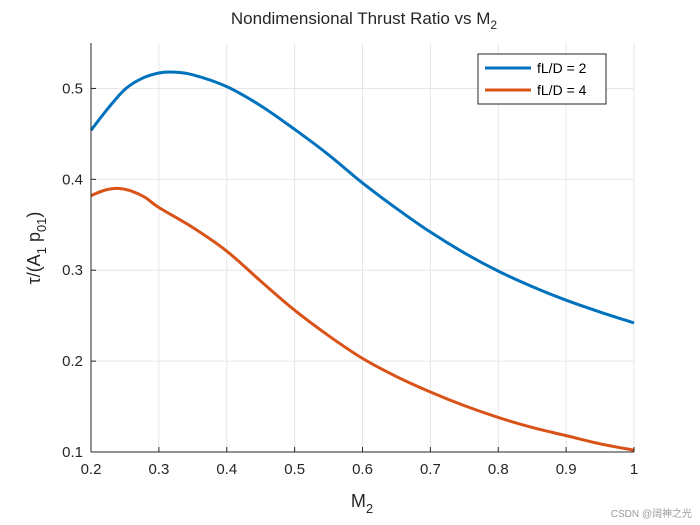  Describe the element at coordinates (498, 469) in the screenshot. I see `x-tick-label-6: 0.8` at that location.